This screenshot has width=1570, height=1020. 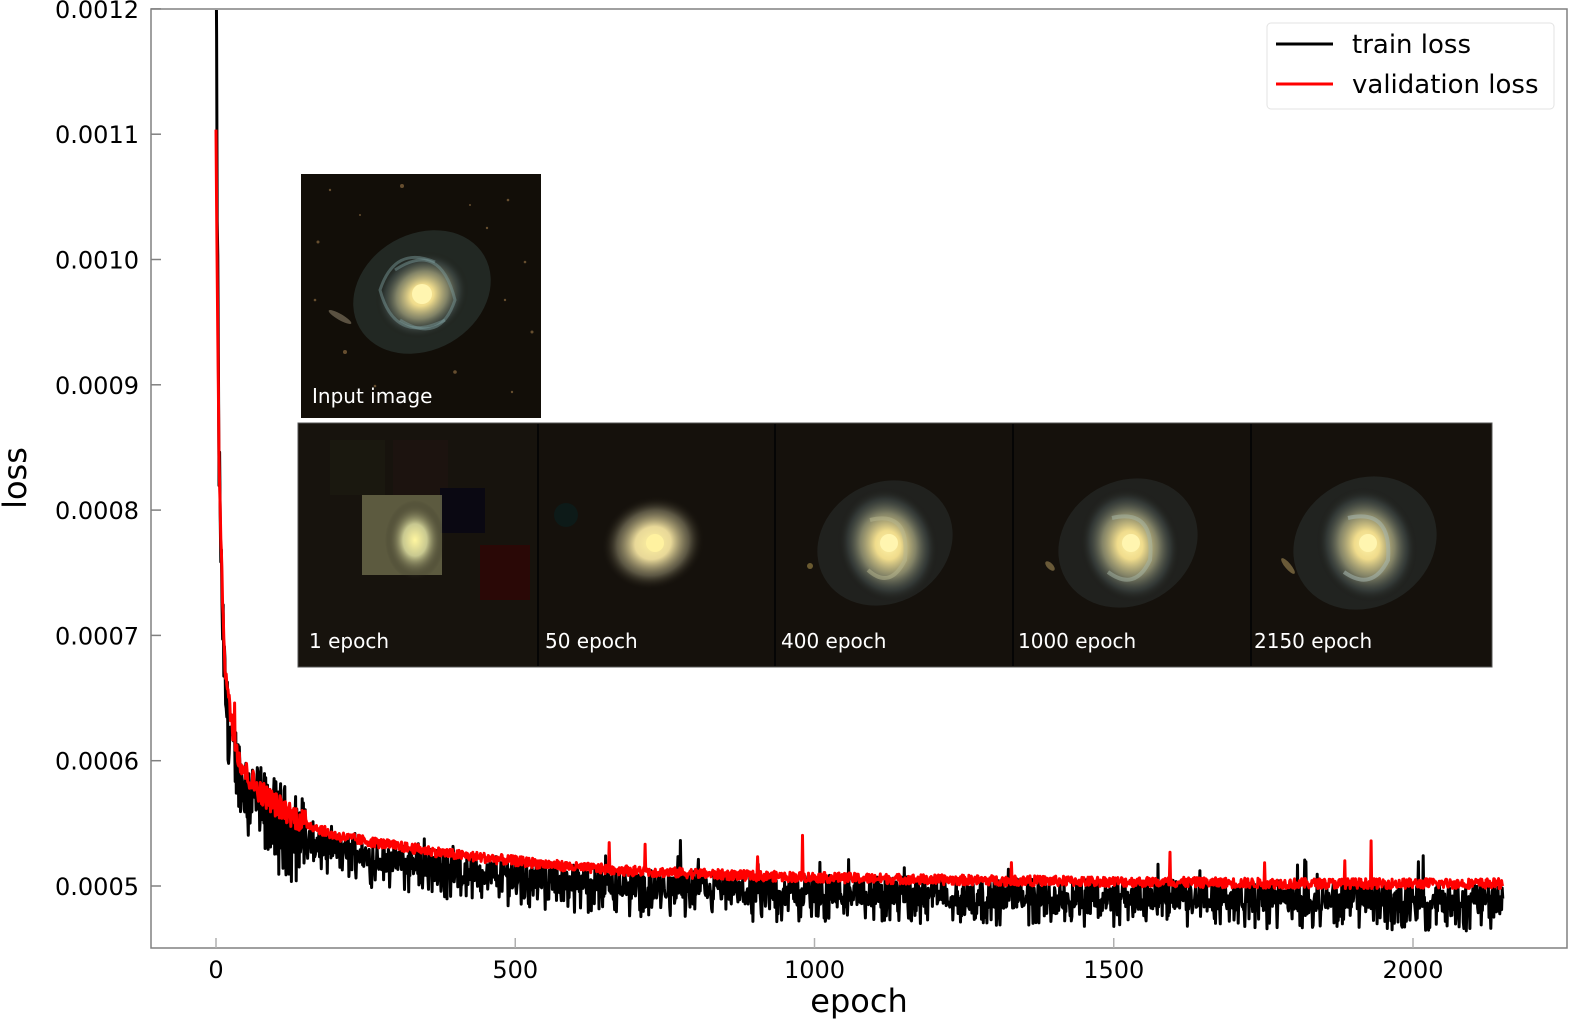 What do you see at coordinates (814, 970) in the screenshot?
I see `x-tick-label: 1000` at bounding box center [814, 970].